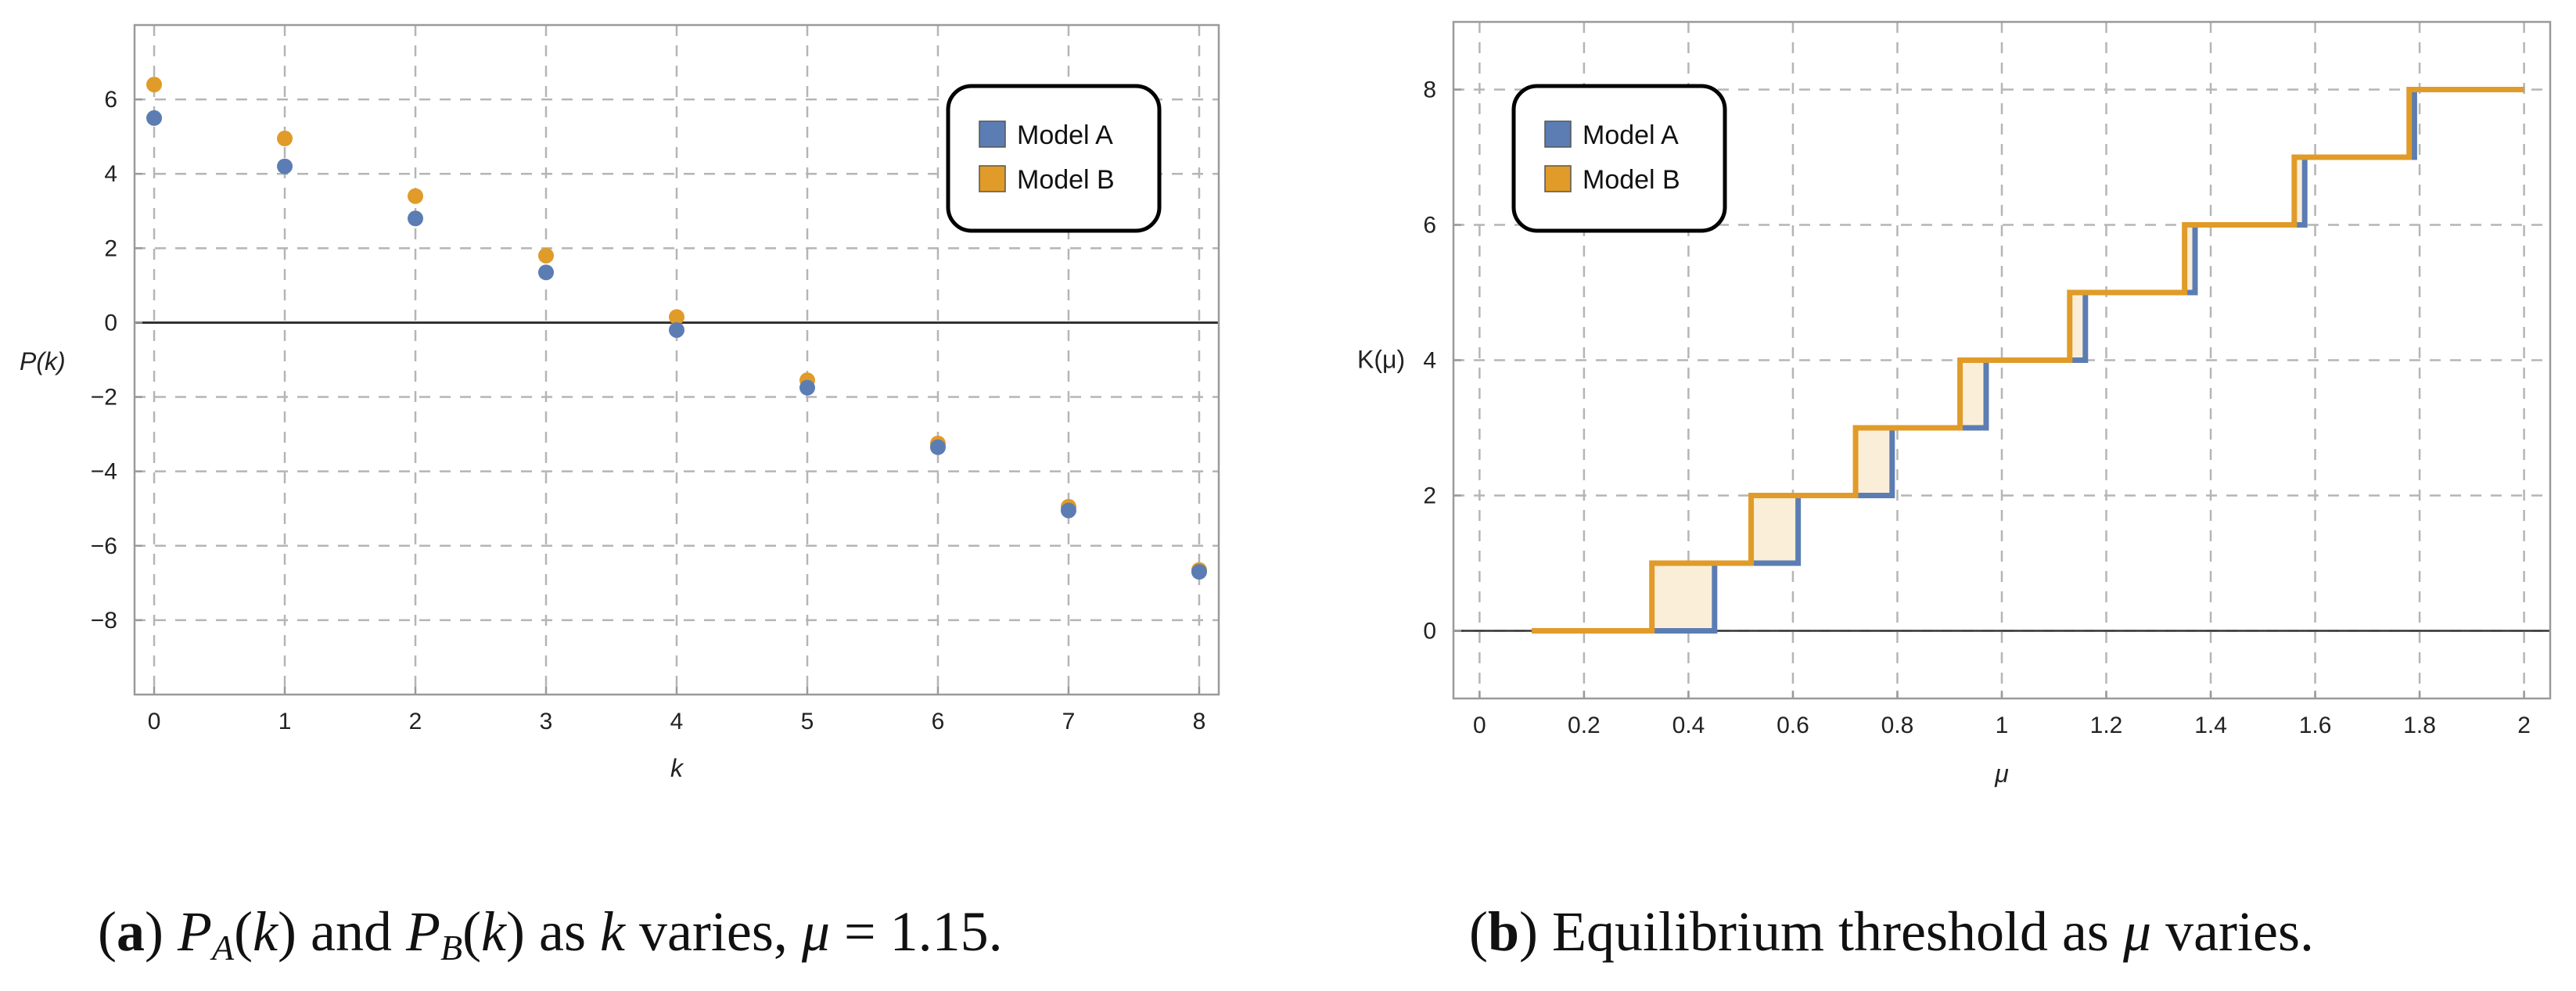  I want to click on panel-b-legend: Model A Model B, so click(1619, 158).